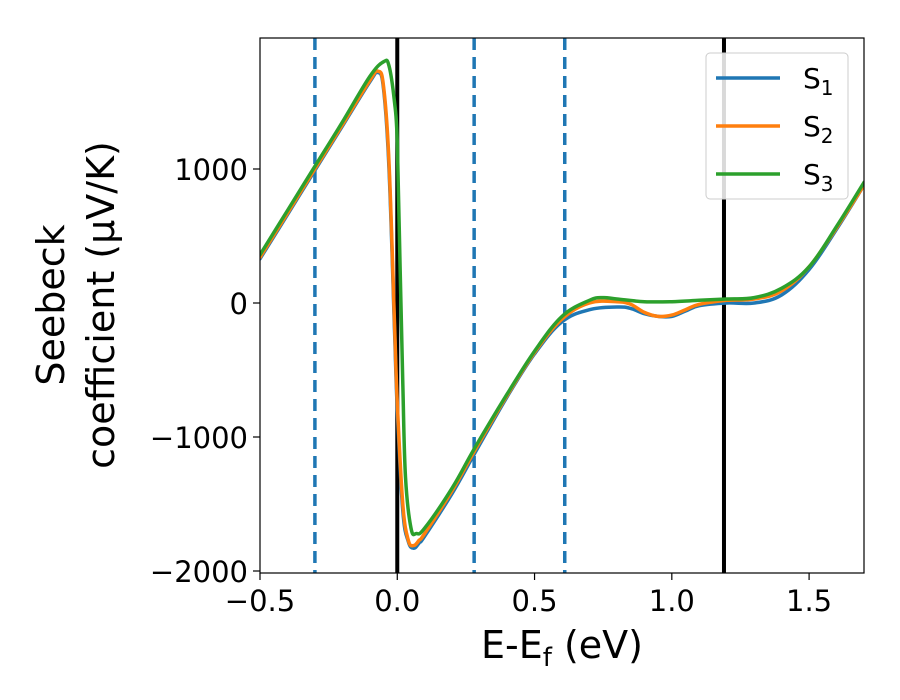 The height and width of the screenshot is (700, 900). What do you see at coordinates (199, 572) in the screenshot?
I see `y-tick-label: −2000` at bounding box center [199, 572].